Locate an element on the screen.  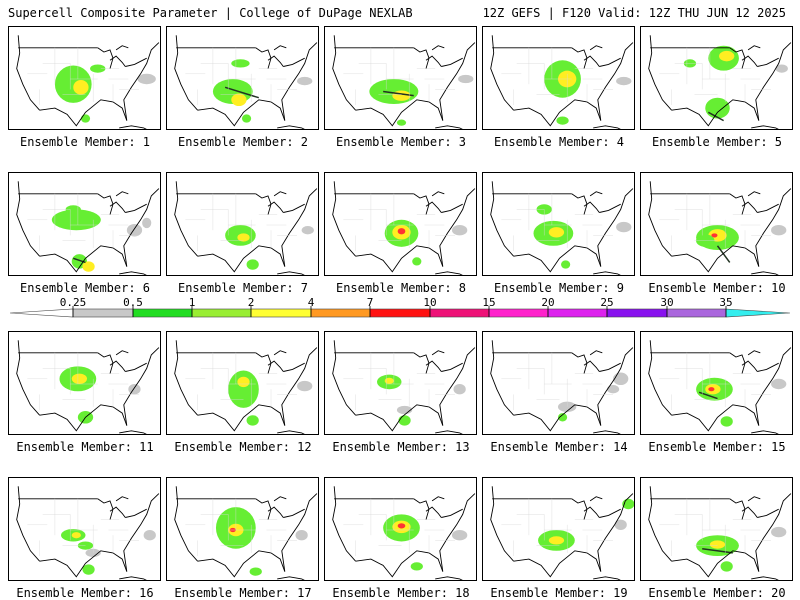
boundary-line is located at coordinates (398, 93).